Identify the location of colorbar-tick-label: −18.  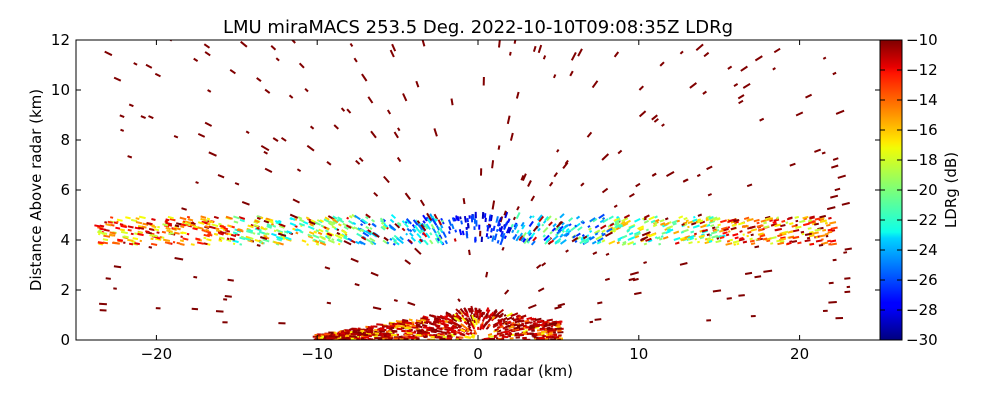
(922, 160).